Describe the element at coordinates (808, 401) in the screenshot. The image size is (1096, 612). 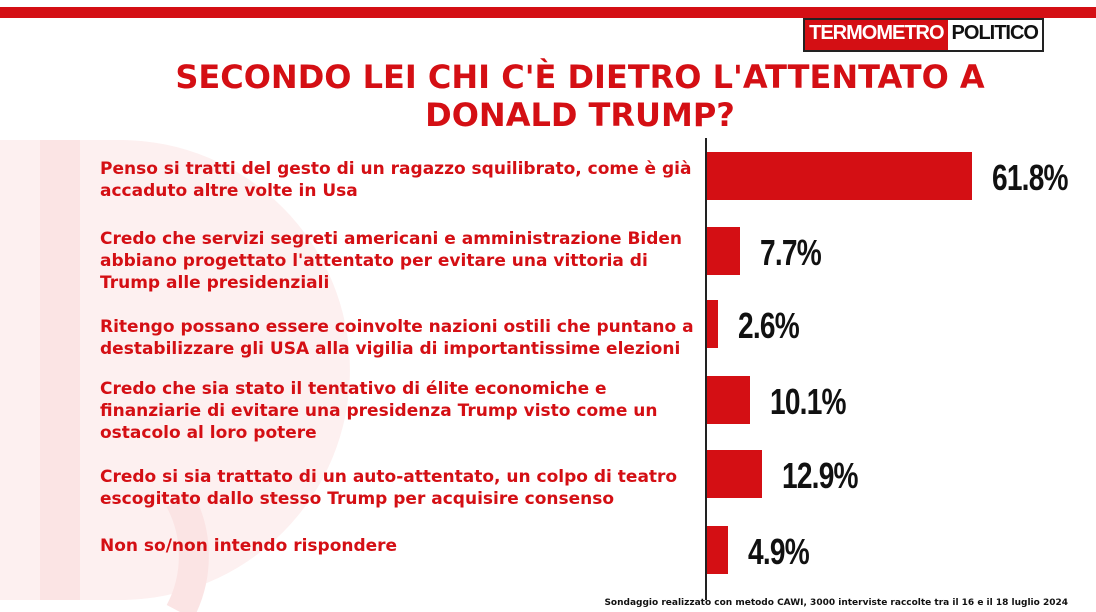
I see `value-label: 10.1%` at that location.